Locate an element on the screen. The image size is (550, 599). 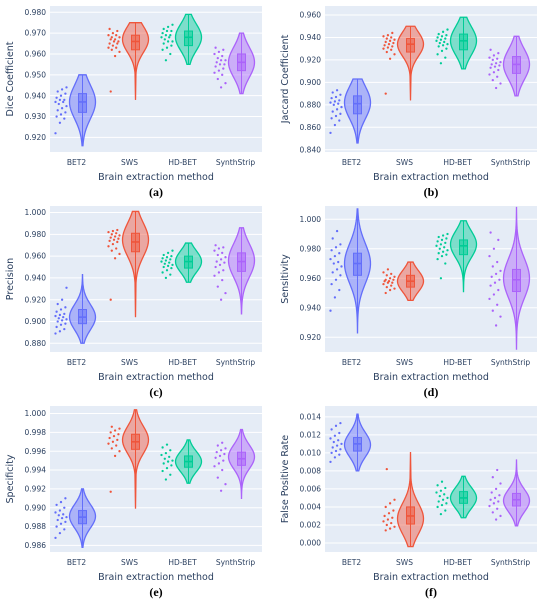
iqr-box-bet2 is located at coordinates (82, 103).